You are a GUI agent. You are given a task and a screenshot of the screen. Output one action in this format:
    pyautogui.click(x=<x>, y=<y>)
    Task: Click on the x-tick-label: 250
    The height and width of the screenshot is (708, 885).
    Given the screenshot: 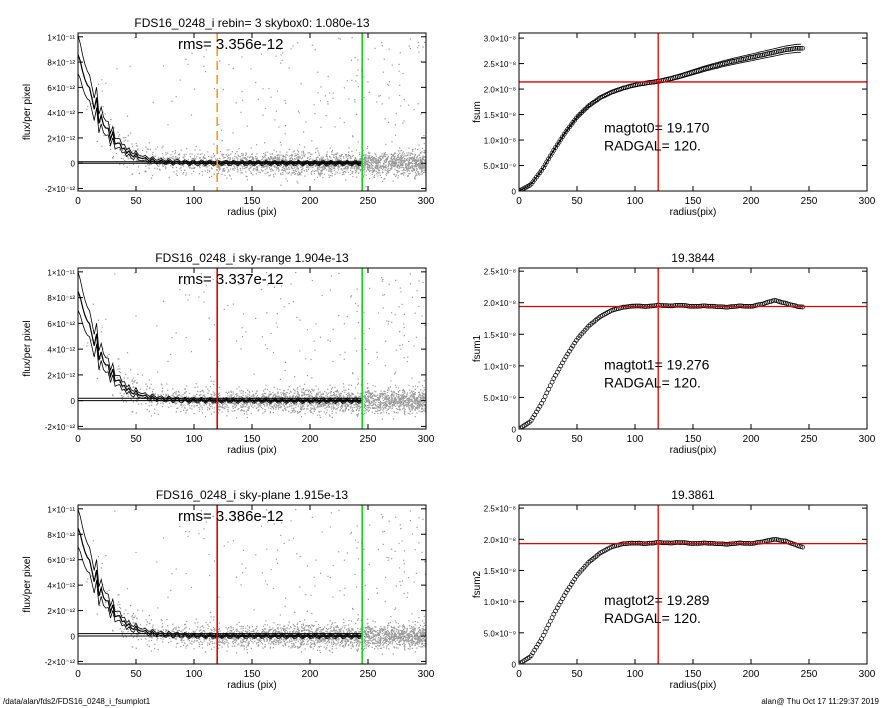 What is the action you would take?
    pyautogui.click(x=809, y=201)
    